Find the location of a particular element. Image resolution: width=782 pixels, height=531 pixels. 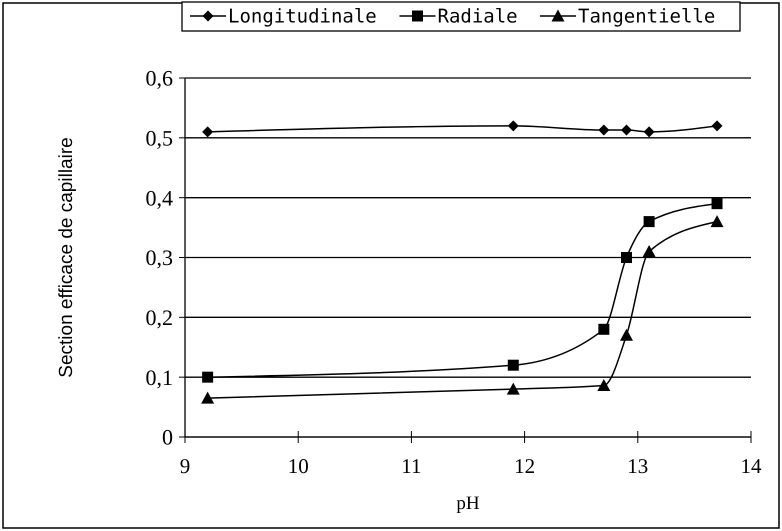

x-tick-label: 9 is located at coordinates (185, 466).